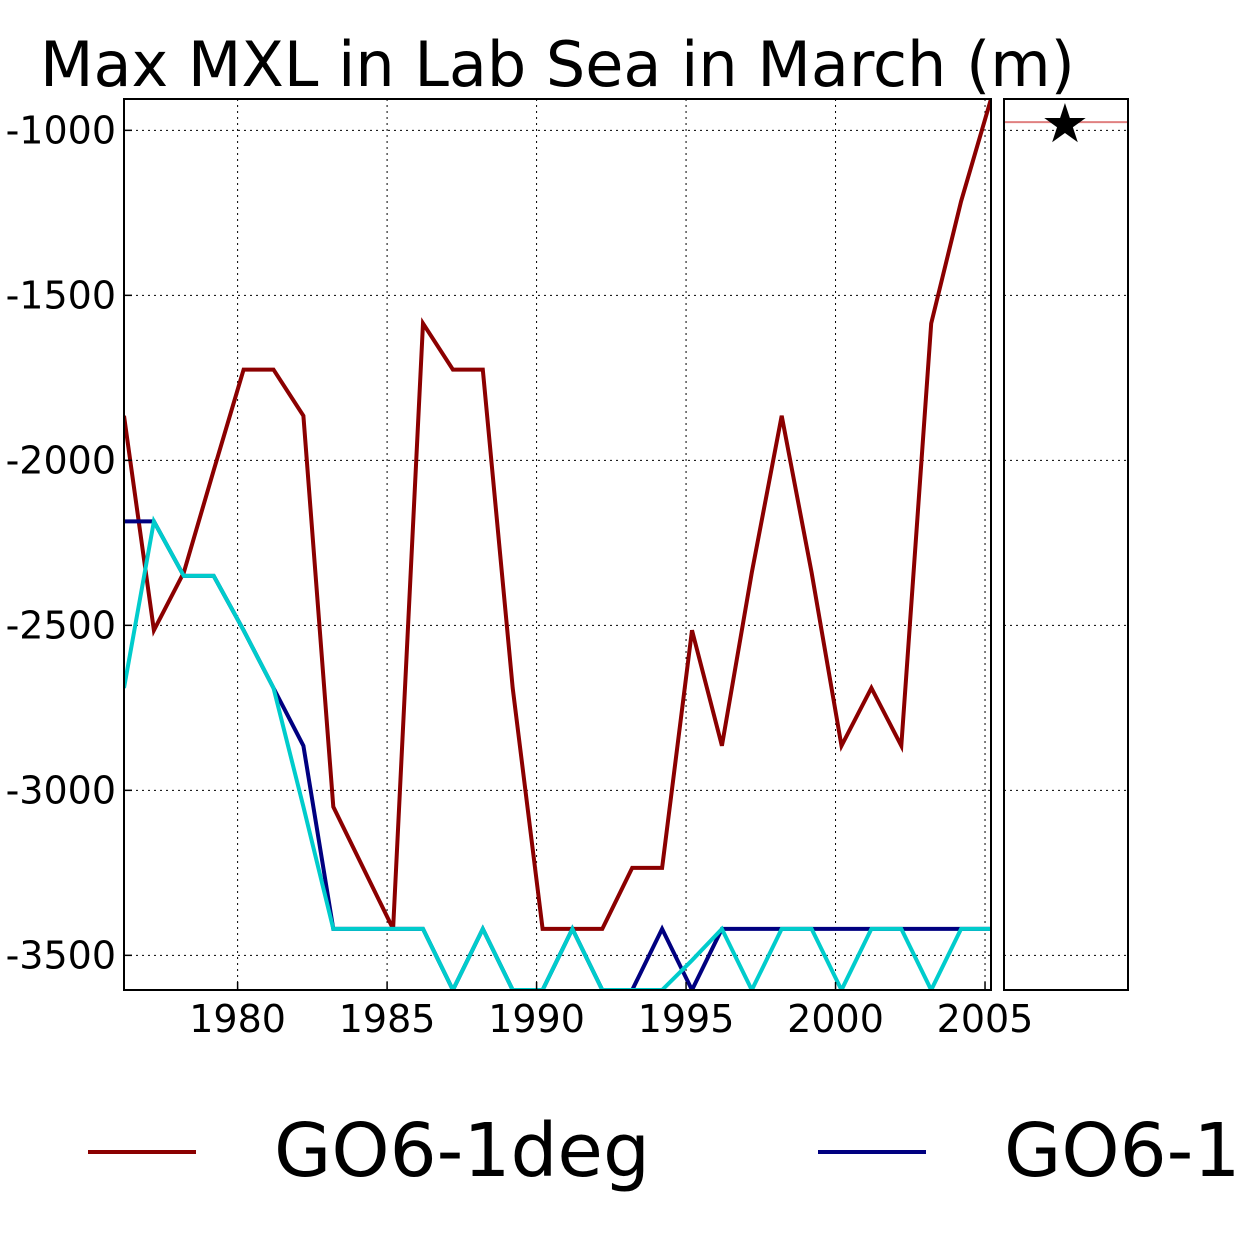  Describe the element at coordinates (536, 1019) in the screenshot. I see `x-tick-label: 1990` at that location.